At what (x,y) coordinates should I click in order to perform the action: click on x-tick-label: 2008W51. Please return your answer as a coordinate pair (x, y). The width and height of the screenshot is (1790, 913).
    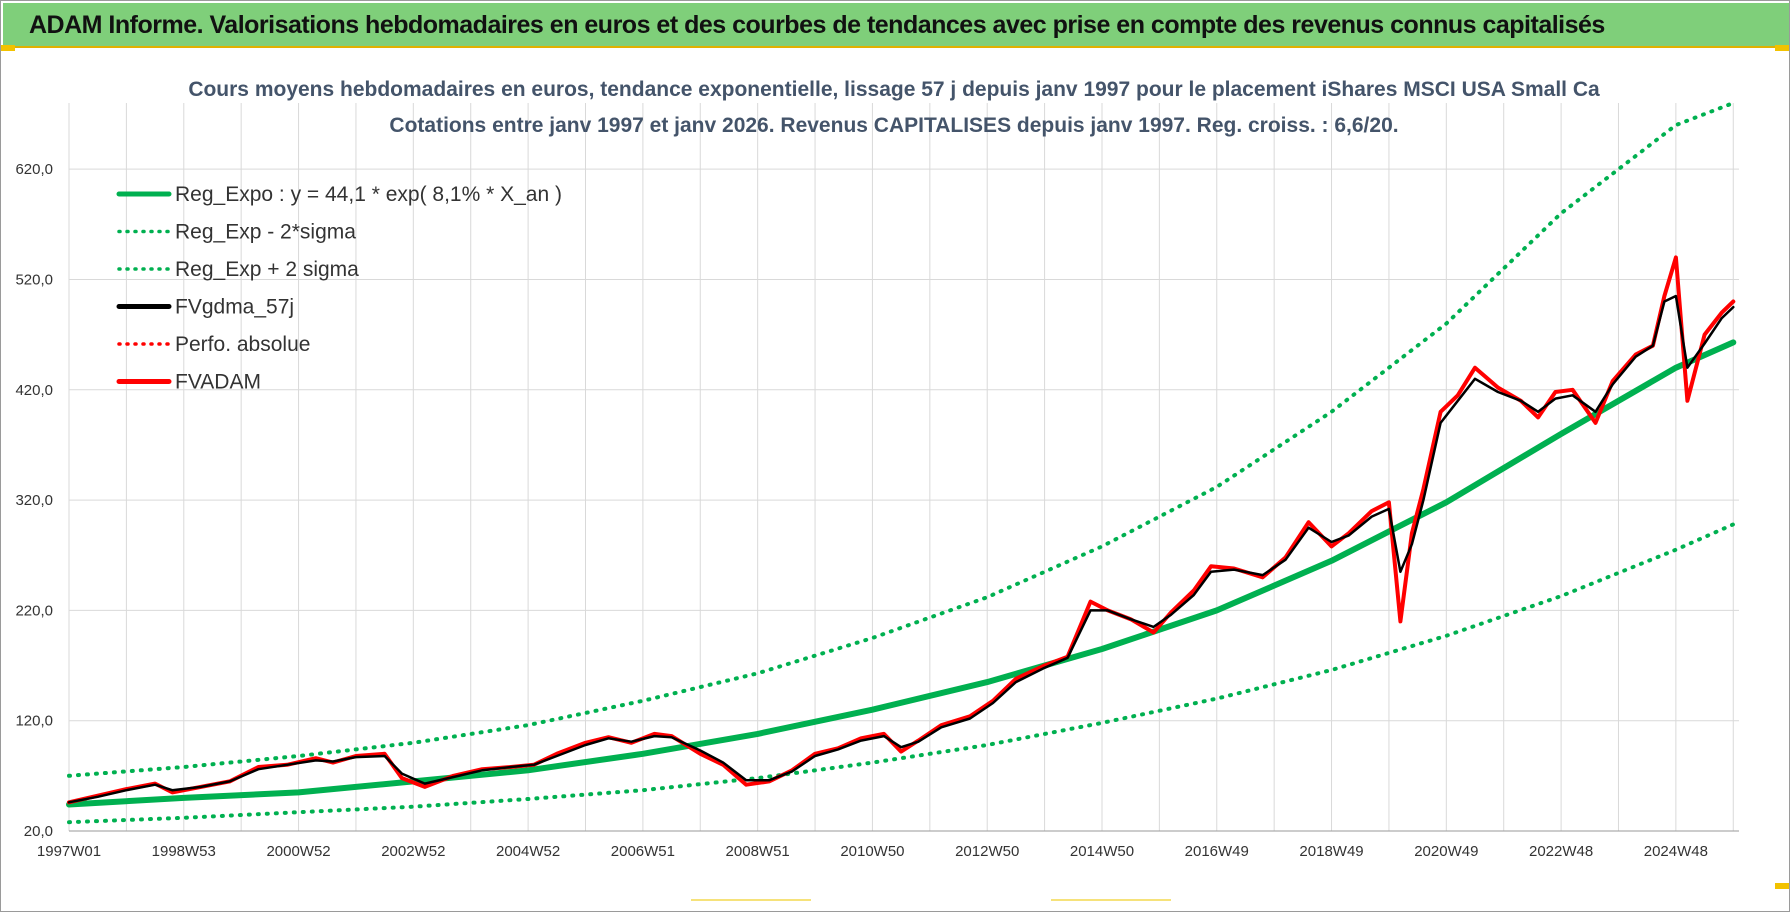
    Looking at the image, I should click on (758, 851).